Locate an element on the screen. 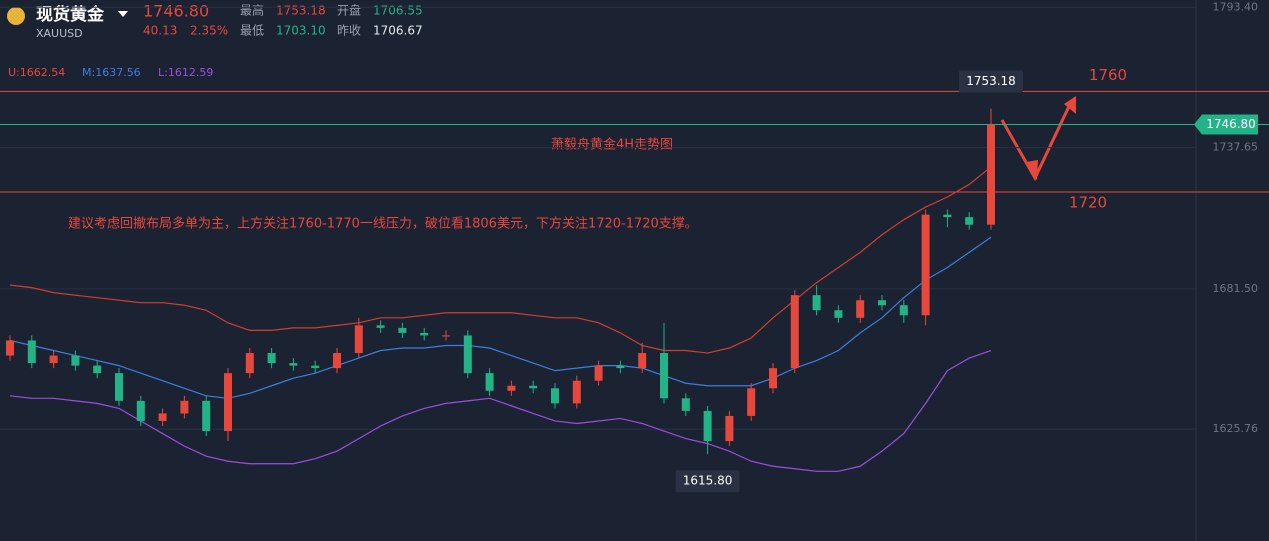 The width and height of the screenshot is (1269, 541). high-box is located at coordinates (991, 81).